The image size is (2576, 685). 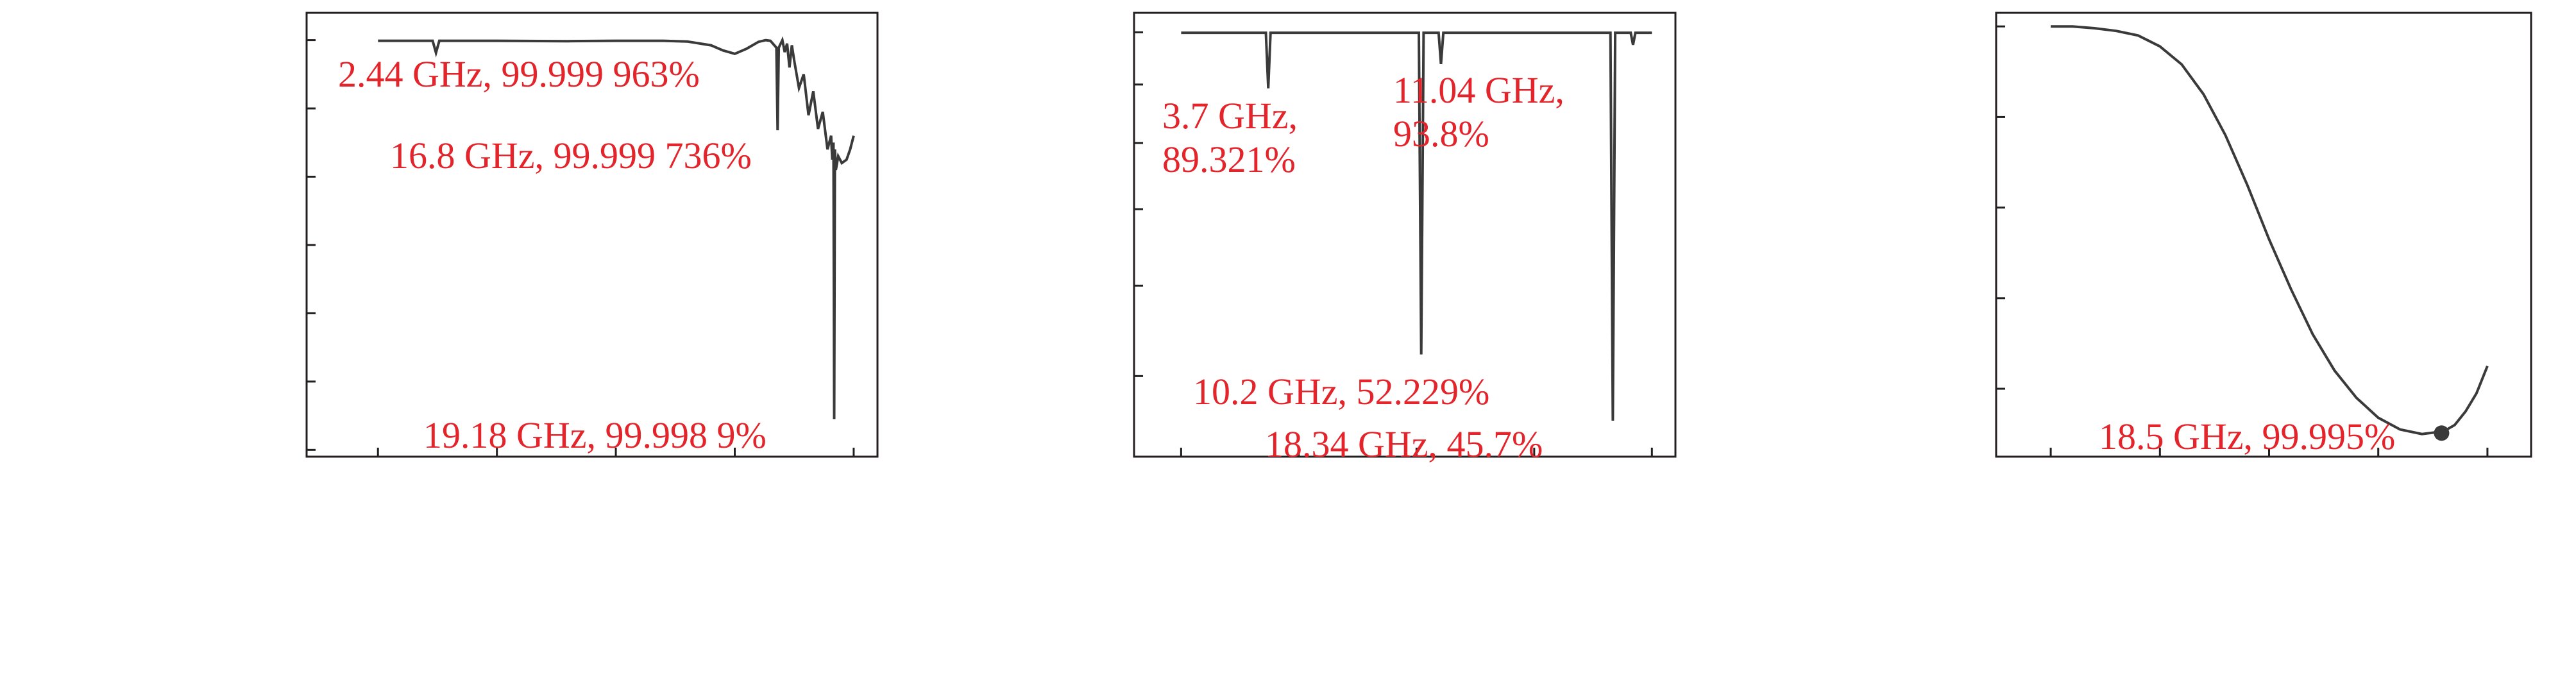 I want to click on data-annotation-line: 19.18 GHz, 99.998 9%, so click(x=595, y=435).